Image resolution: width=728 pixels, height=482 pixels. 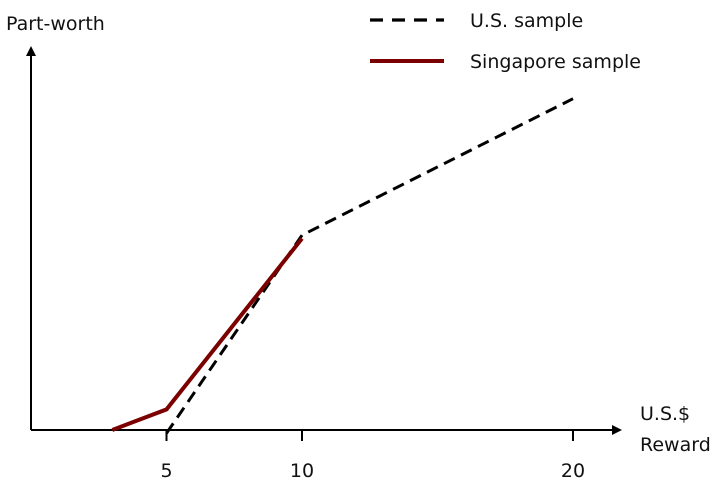 I want to click on x-axis-title-line-2: Reward, so click(x=675, y=445).